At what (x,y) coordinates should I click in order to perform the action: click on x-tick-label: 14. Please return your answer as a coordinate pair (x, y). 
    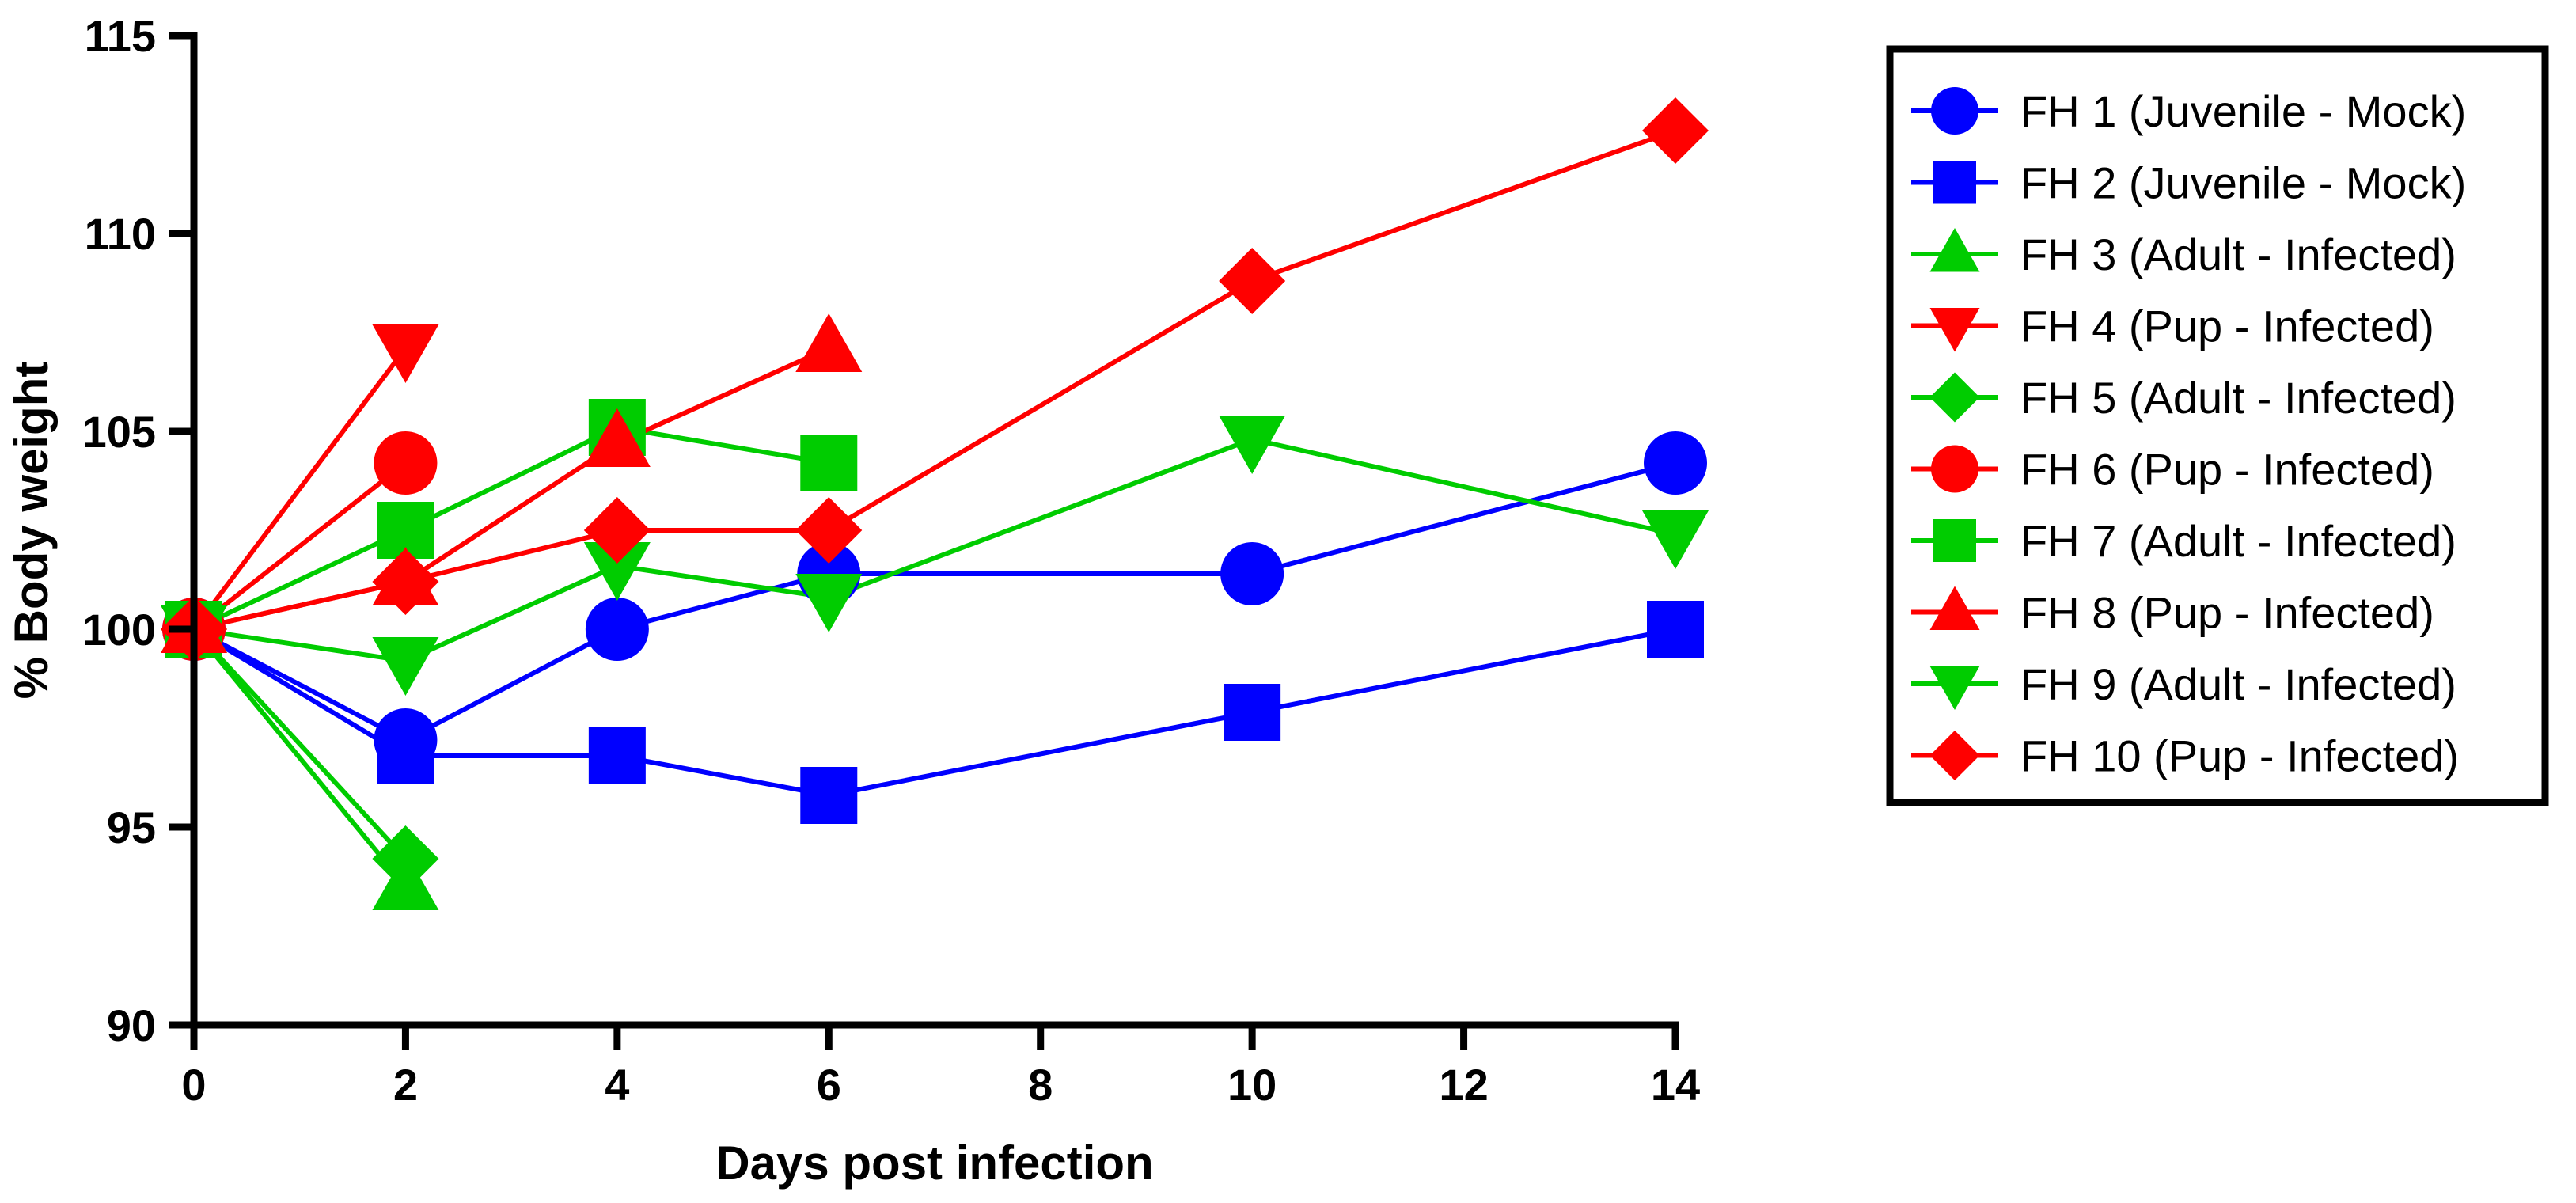
    Looking at the image, I should click on (1675, 1085).